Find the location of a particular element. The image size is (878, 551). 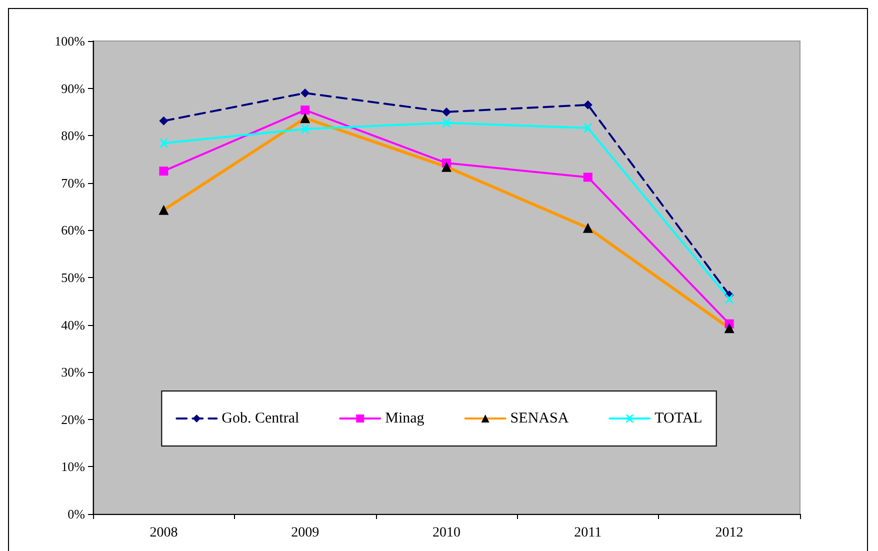

y-tick-label: 50% is located at coordinates (73, 277).